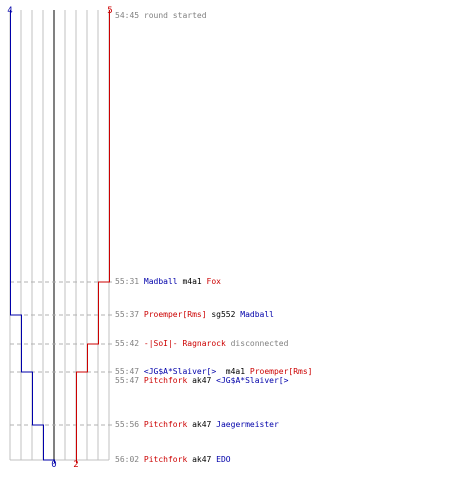 The width and height of the screenshot is (450, 500). I want to click on event-time: 55:31, so click(129, 281).